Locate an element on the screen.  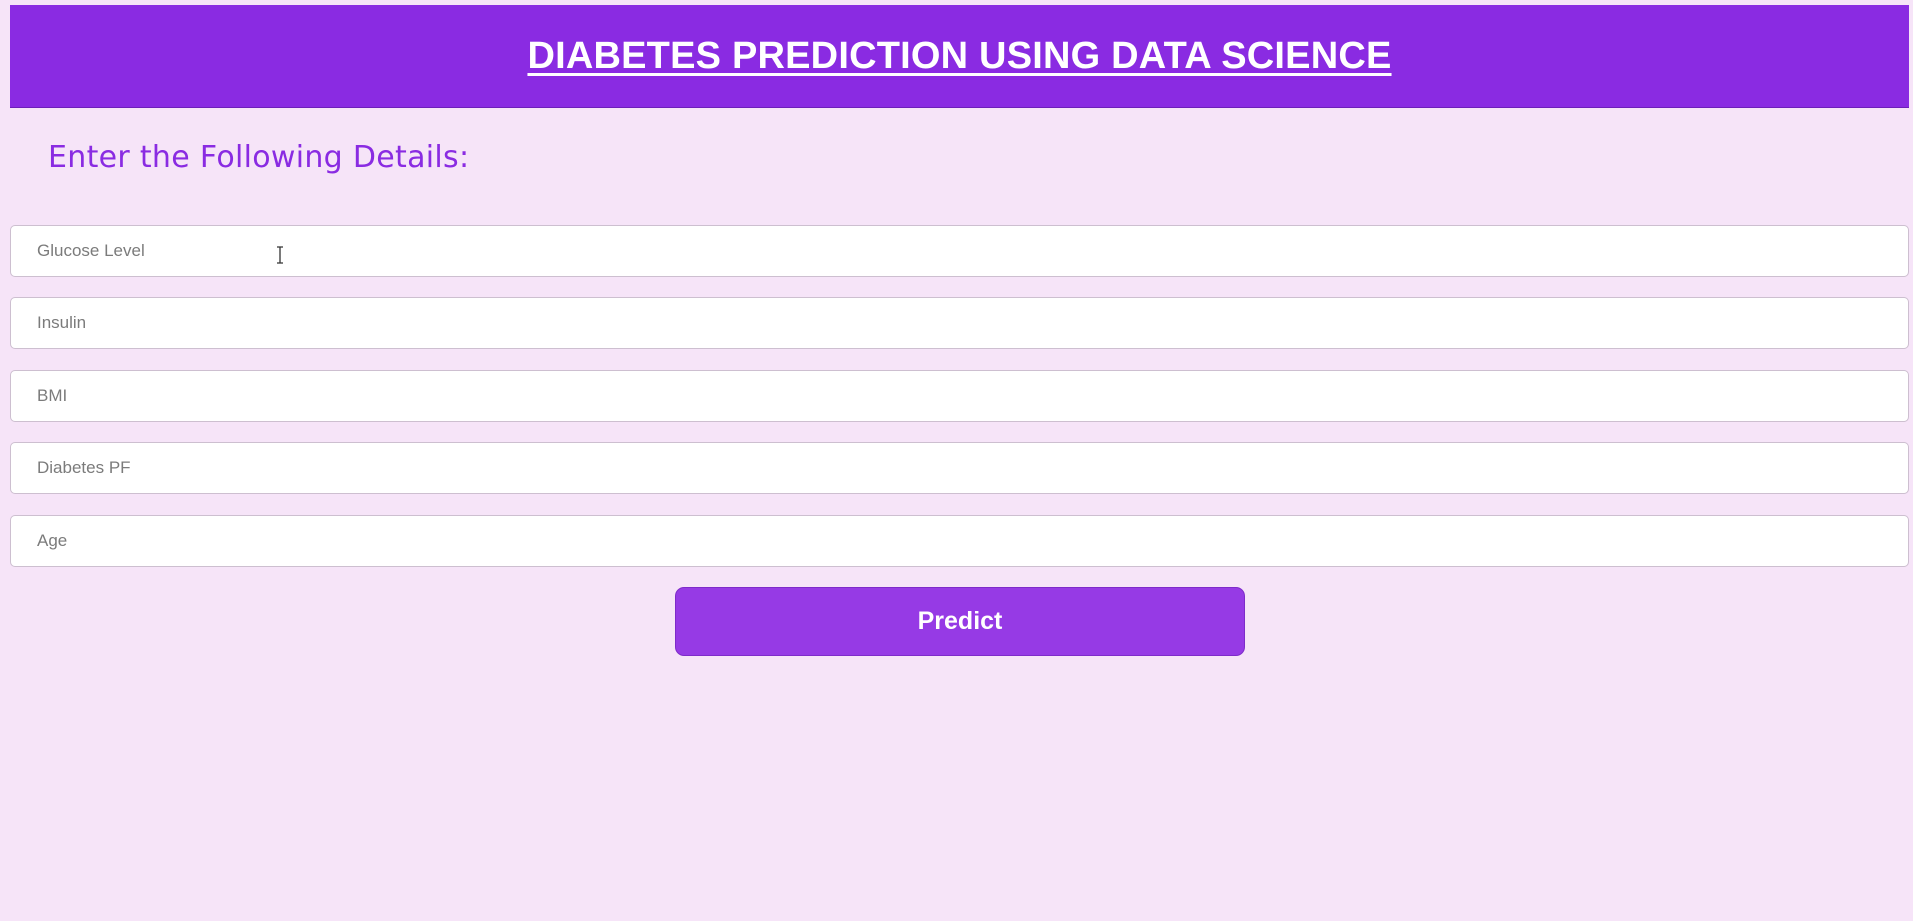
bmi-input is located at coordinates (959, 396).